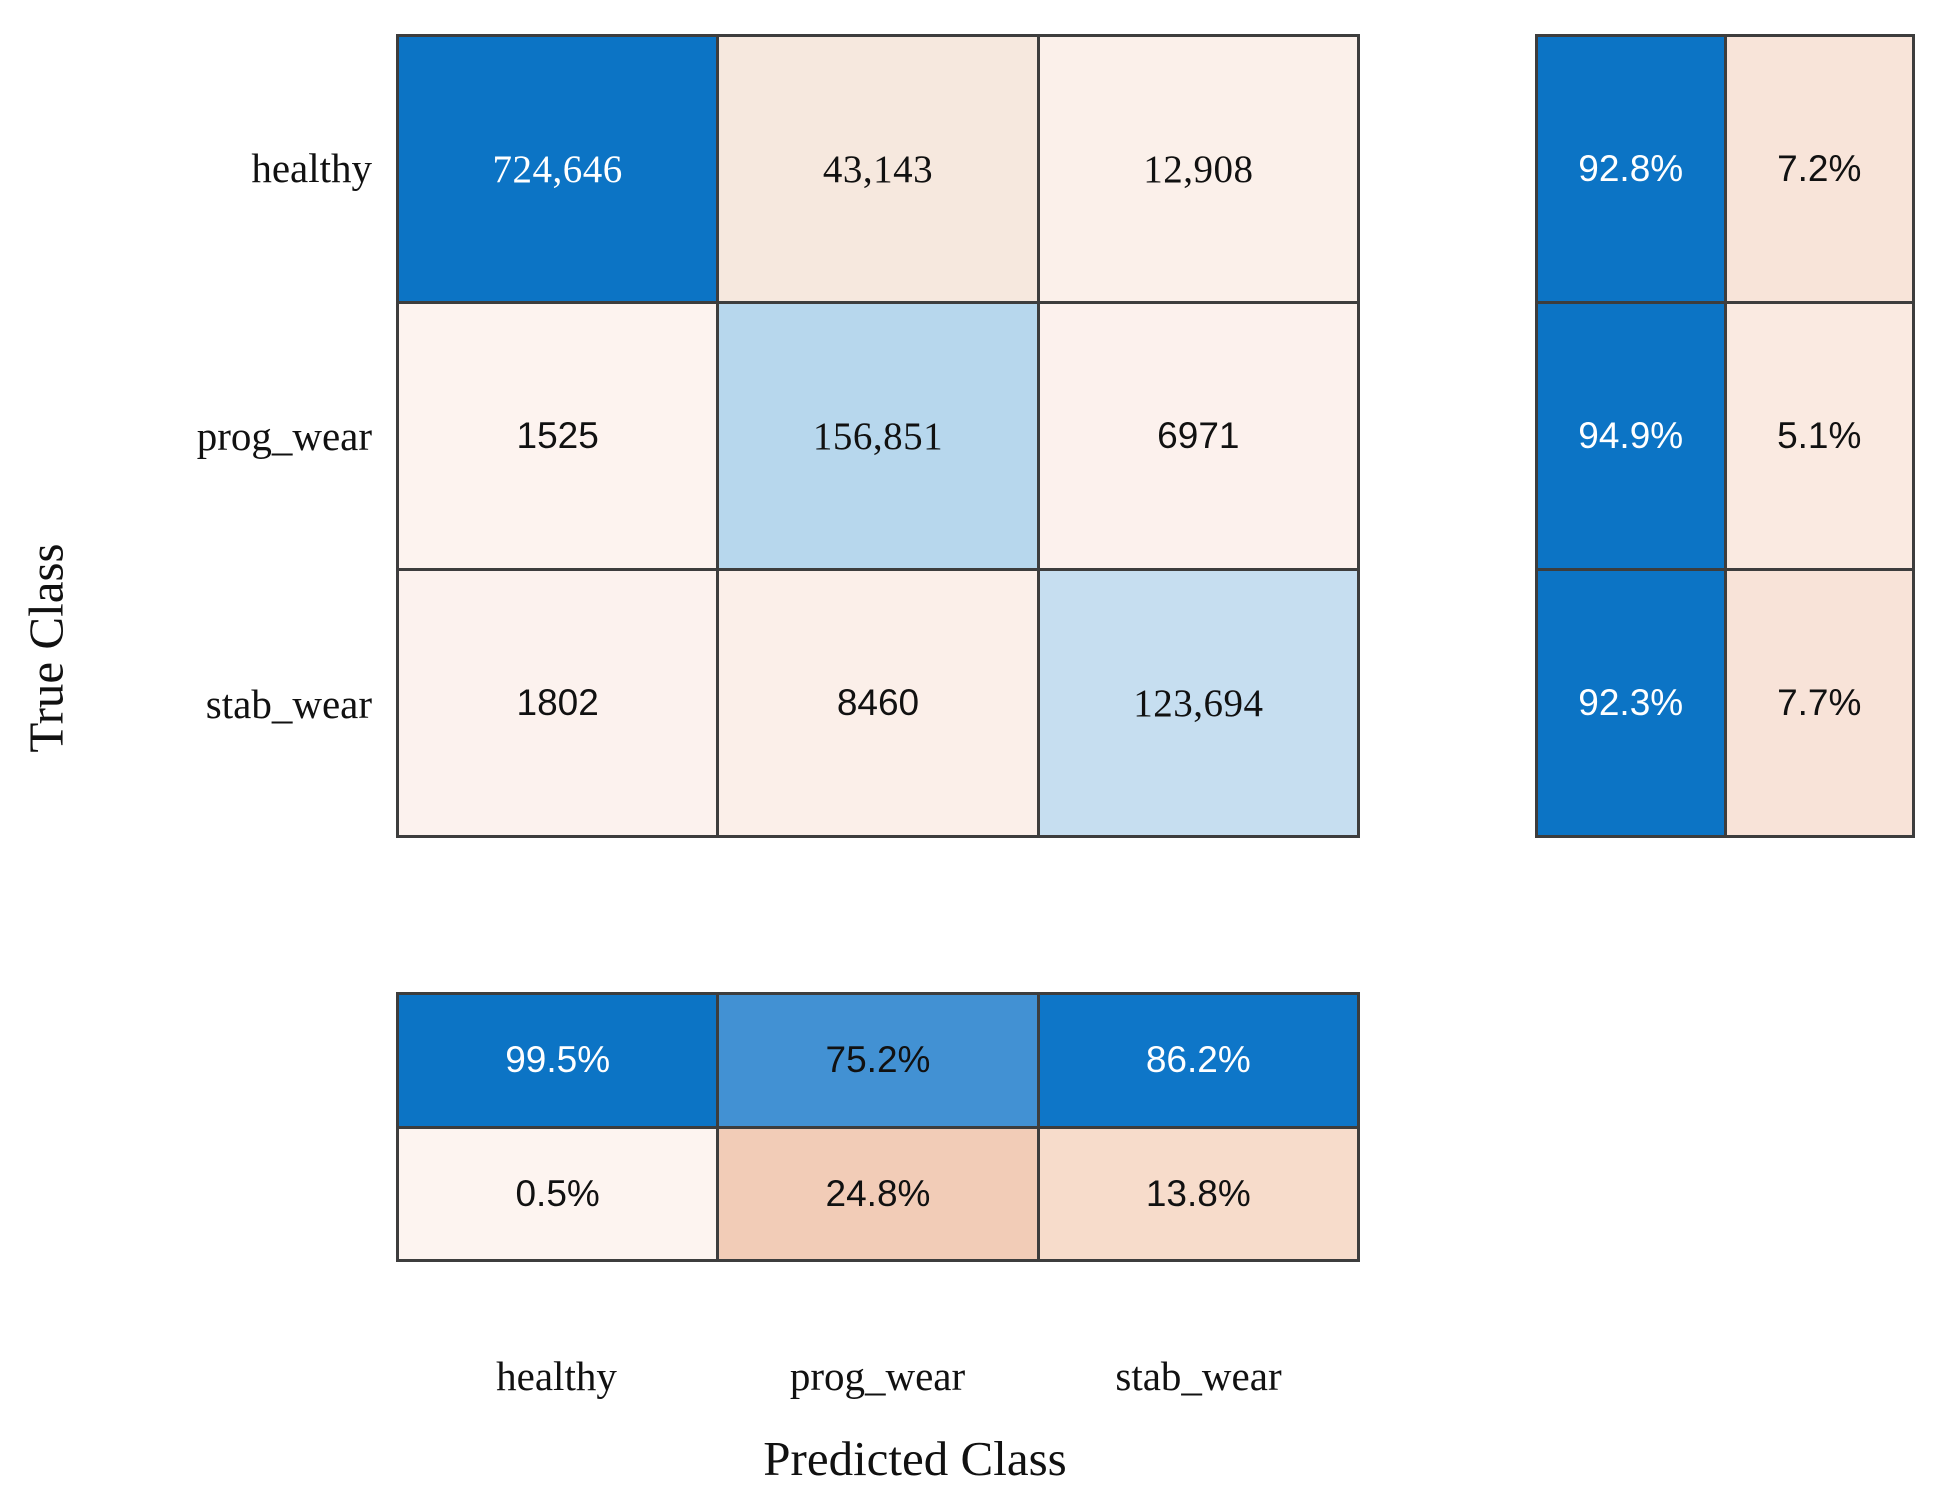  Describe the element at coordinates (878, 1060) in the screenshot. I see `col-summary-cell-ppv-c1: 75.2%` at that location.